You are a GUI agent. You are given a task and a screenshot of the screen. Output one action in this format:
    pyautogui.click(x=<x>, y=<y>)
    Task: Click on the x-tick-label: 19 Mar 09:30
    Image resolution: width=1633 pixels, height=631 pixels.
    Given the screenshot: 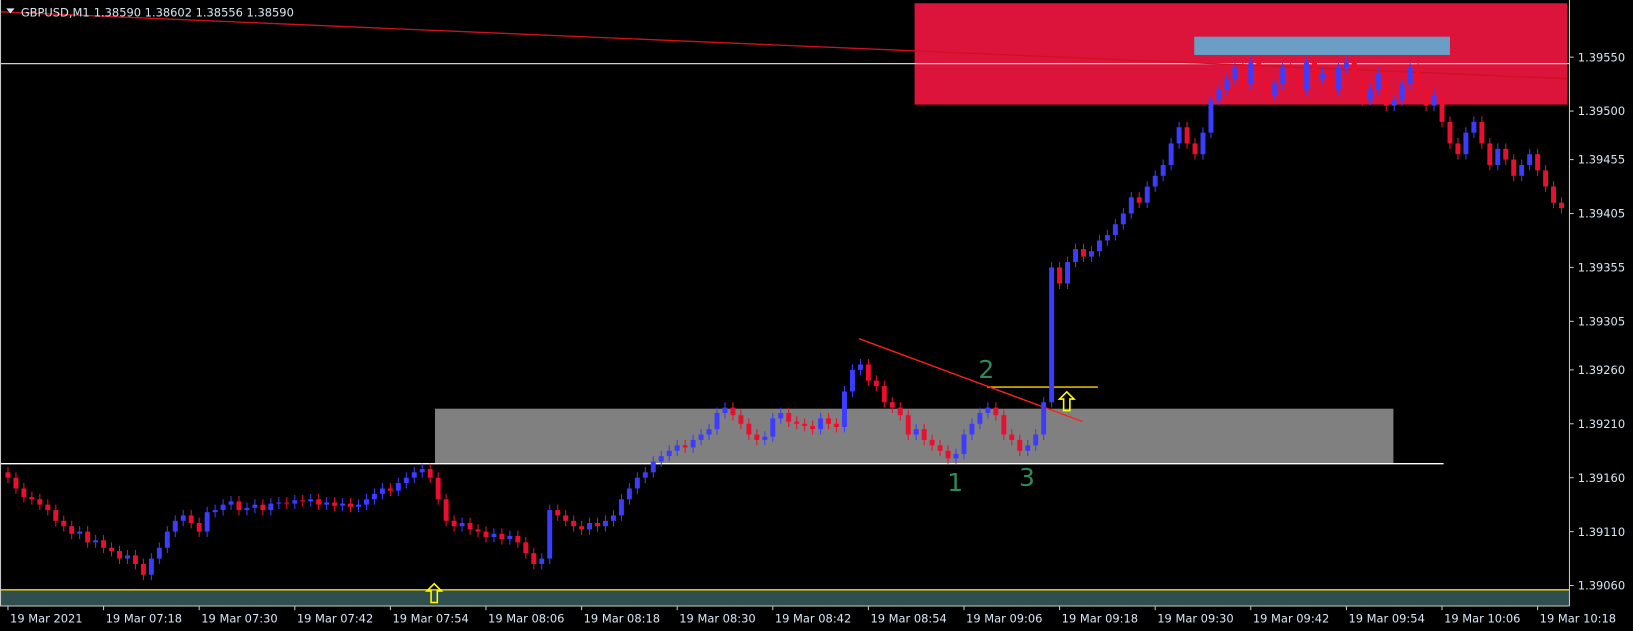 What is the action you would take?
    pyautogui.click(x=1195, y=619)
    